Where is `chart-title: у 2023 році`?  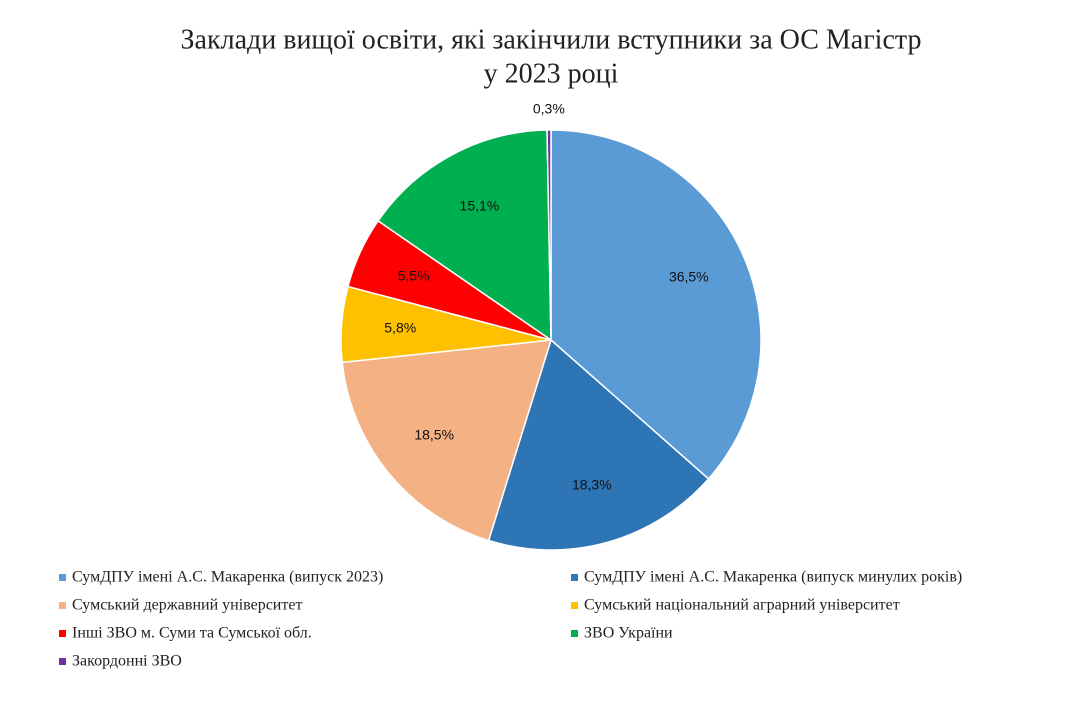 chart-title: у 2023 році is located at coordinates (551, 73).